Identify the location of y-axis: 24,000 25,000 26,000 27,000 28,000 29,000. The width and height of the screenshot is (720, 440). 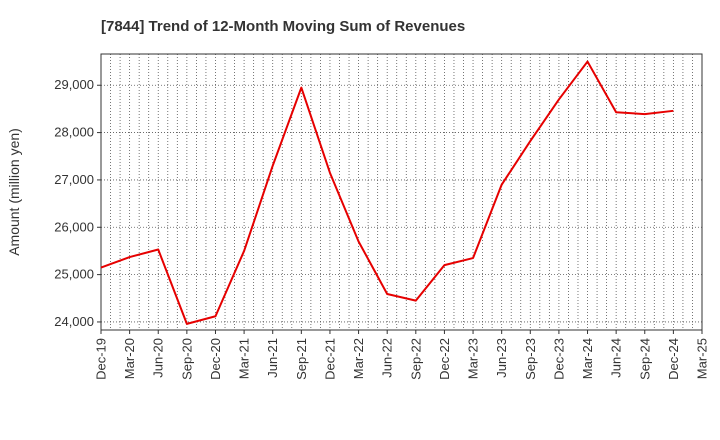
(77, 203).